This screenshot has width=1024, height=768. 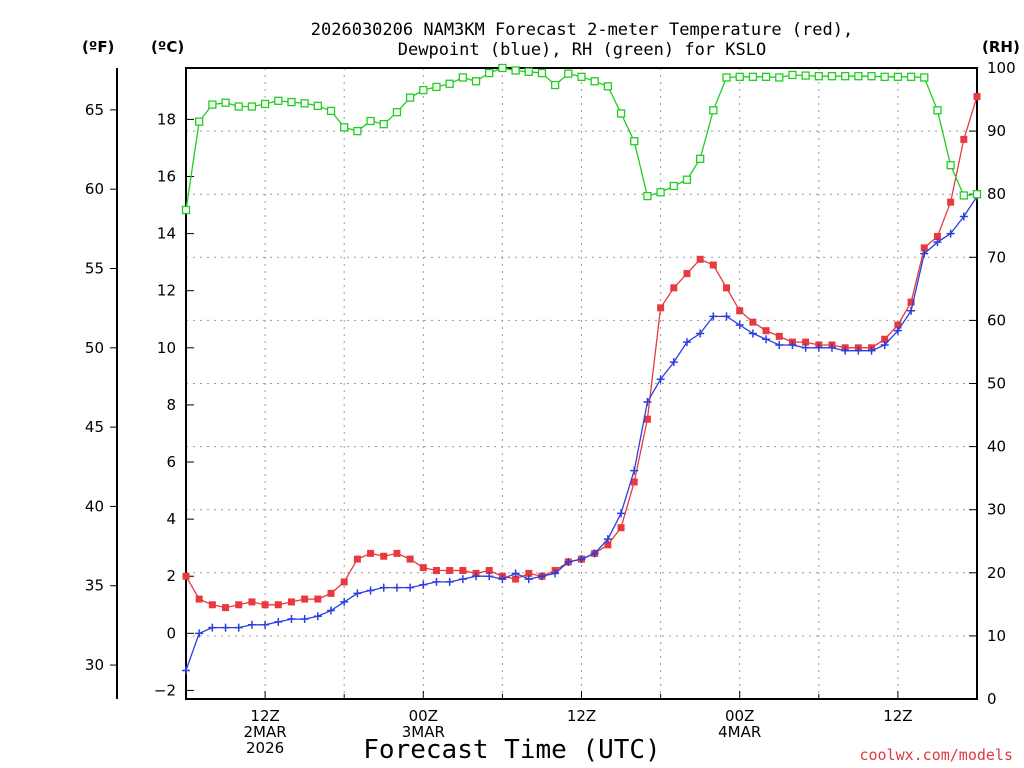 I want to click on rh-tick-label: 60, so click(x=996, y=320).